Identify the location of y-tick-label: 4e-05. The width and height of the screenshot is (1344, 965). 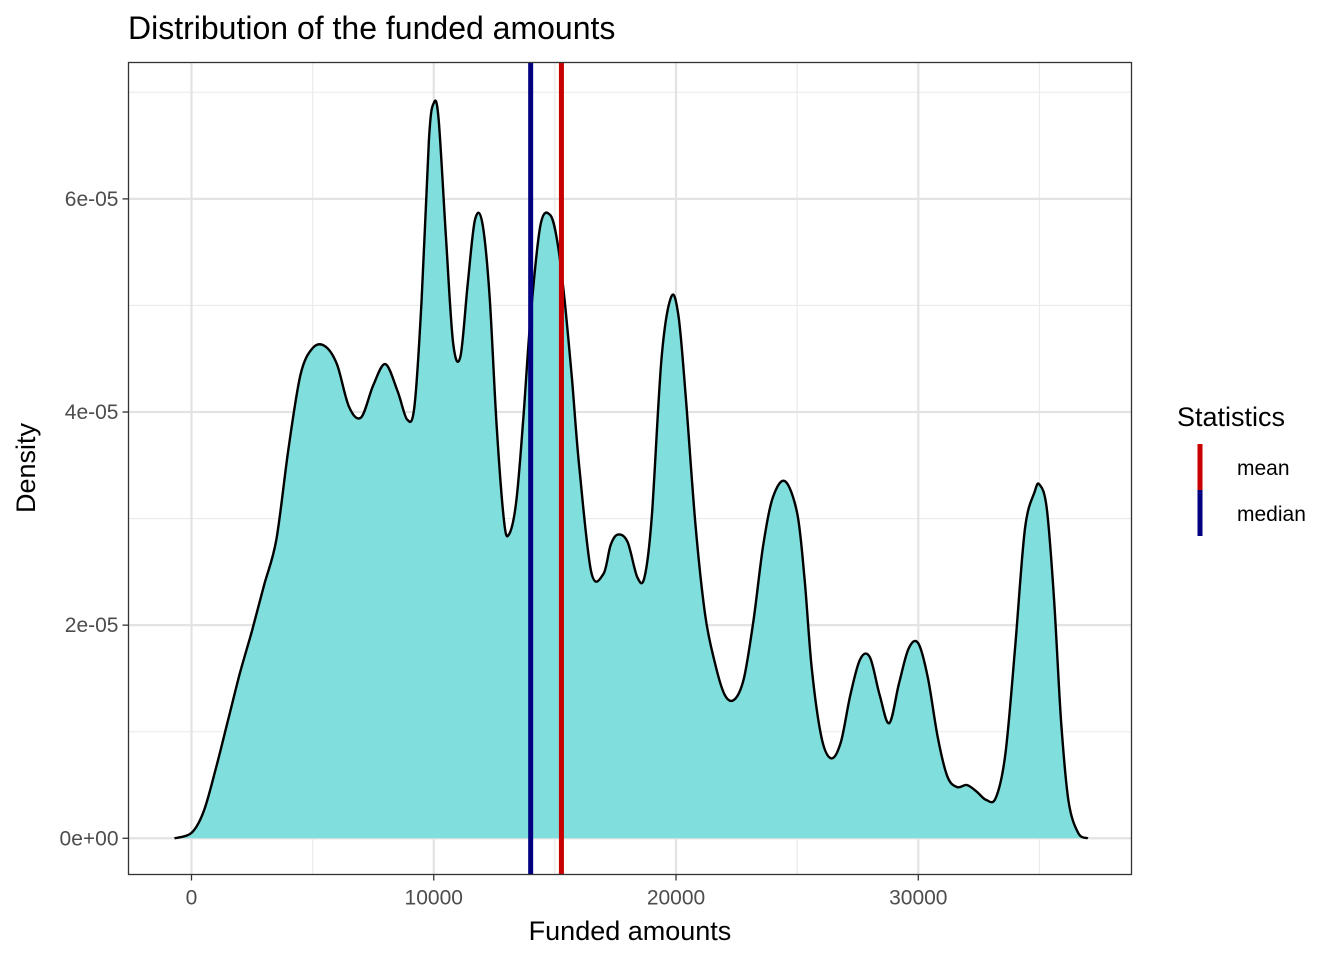
(92, 412).